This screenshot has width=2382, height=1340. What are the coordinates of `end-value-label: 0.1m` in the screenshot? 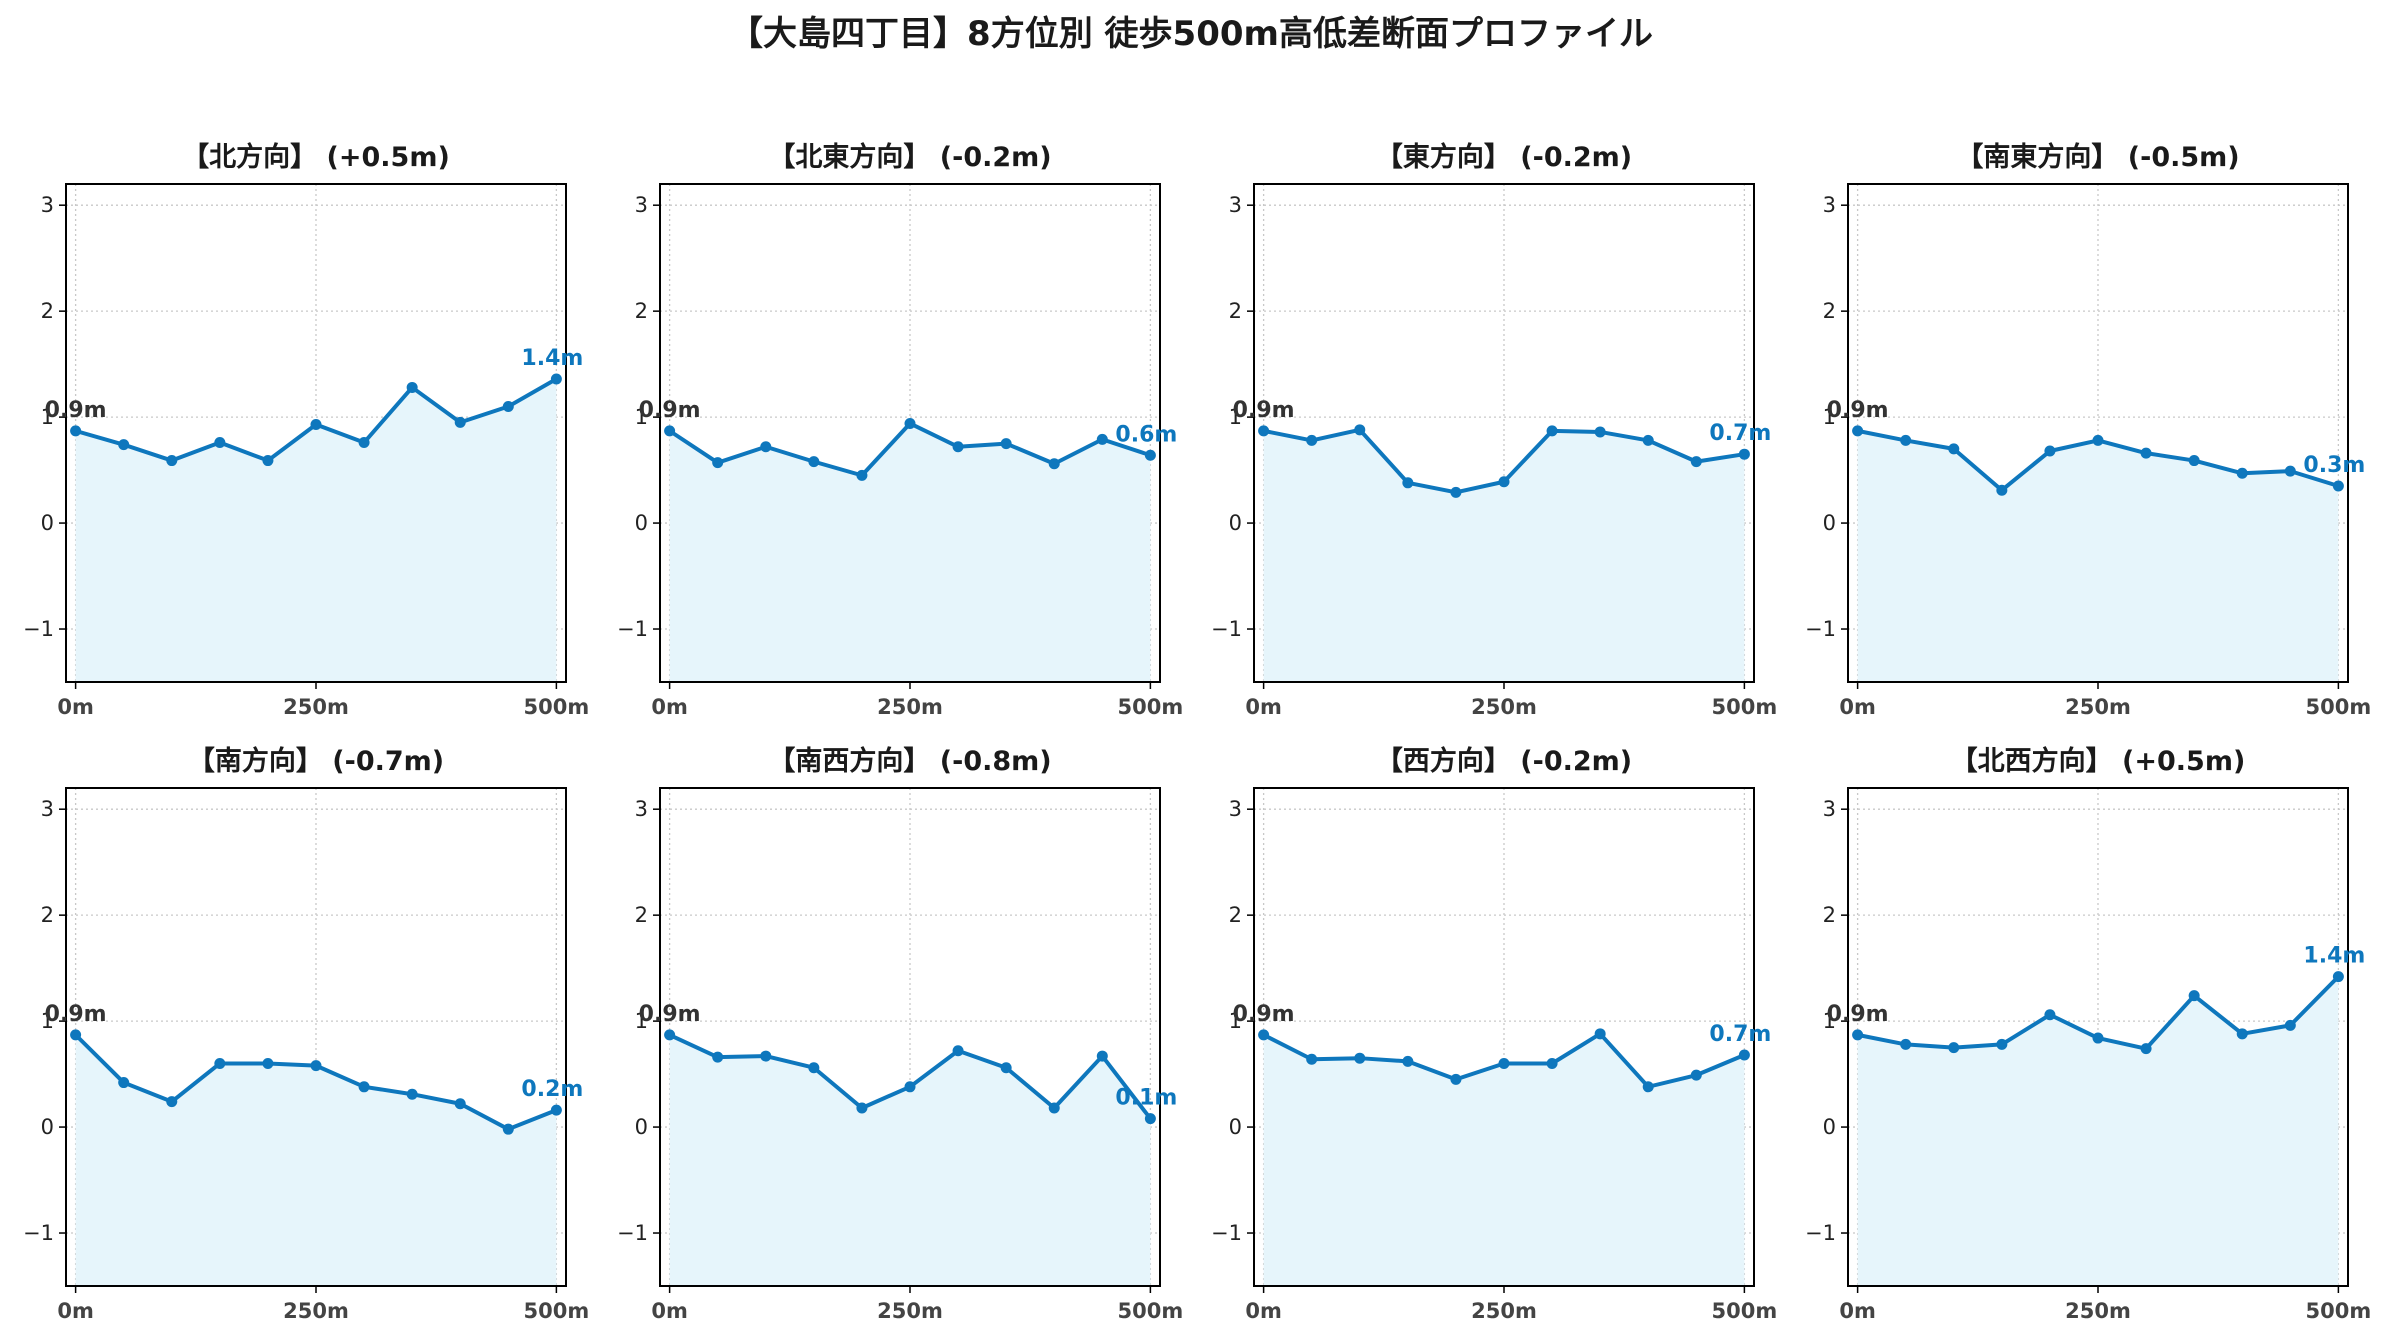 It's located at (1146, 1098).